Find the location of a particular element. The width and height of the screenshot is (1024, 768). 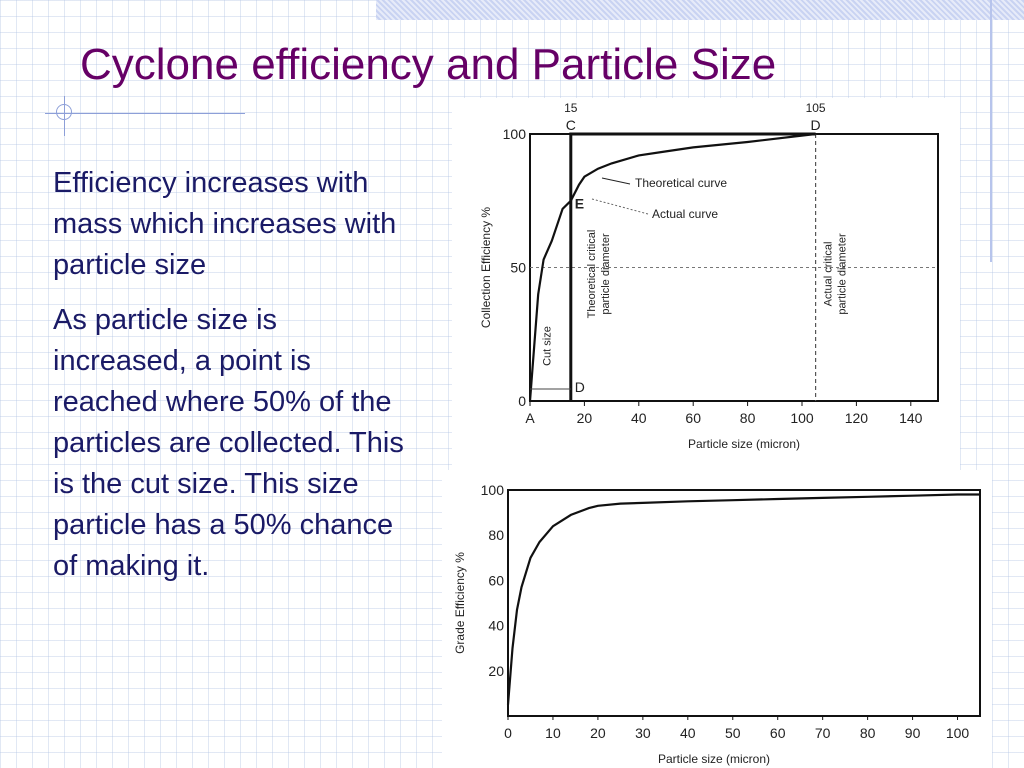

x-tick-label: 0 is located at coordinates (508, 733).